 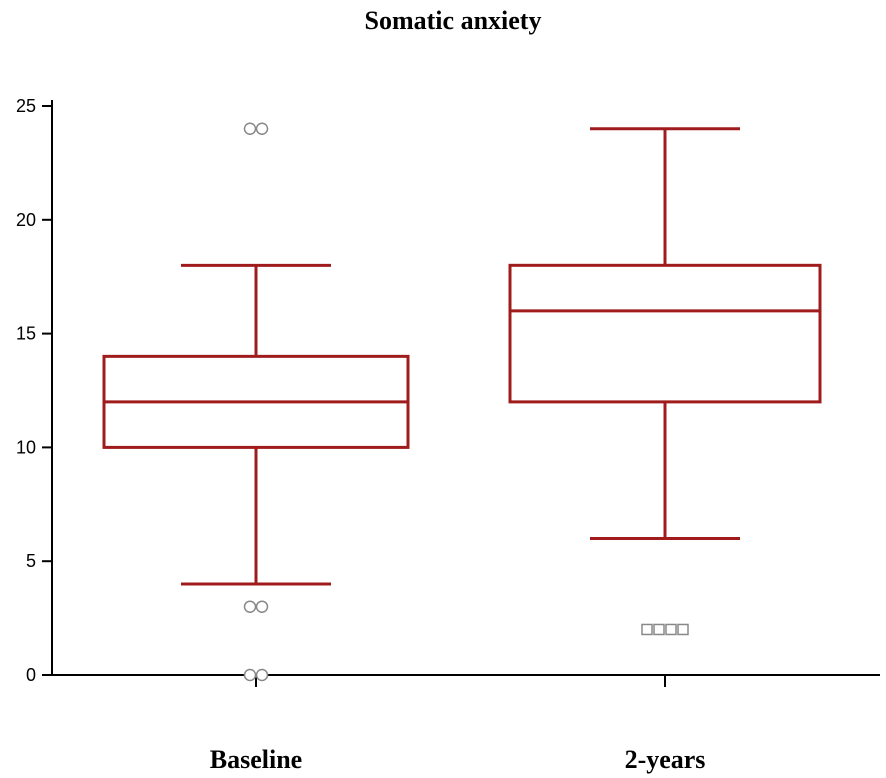 What do you see at coordinates (26, 334) in the screenshot?
I see `y-tick-label: 15` at bounding box center [26, 334].